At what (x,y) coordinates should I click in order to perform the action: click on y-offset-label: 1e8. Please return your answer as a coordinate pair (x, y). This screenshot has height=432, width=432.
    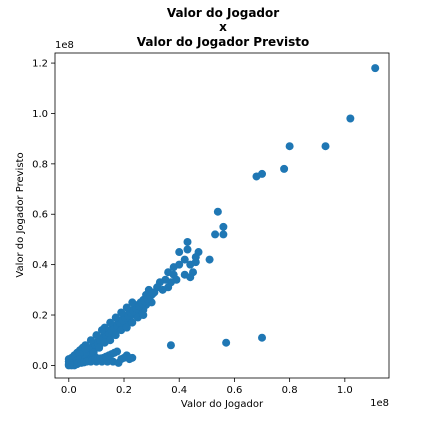
    Looking at the image, I should click on (64, 45).